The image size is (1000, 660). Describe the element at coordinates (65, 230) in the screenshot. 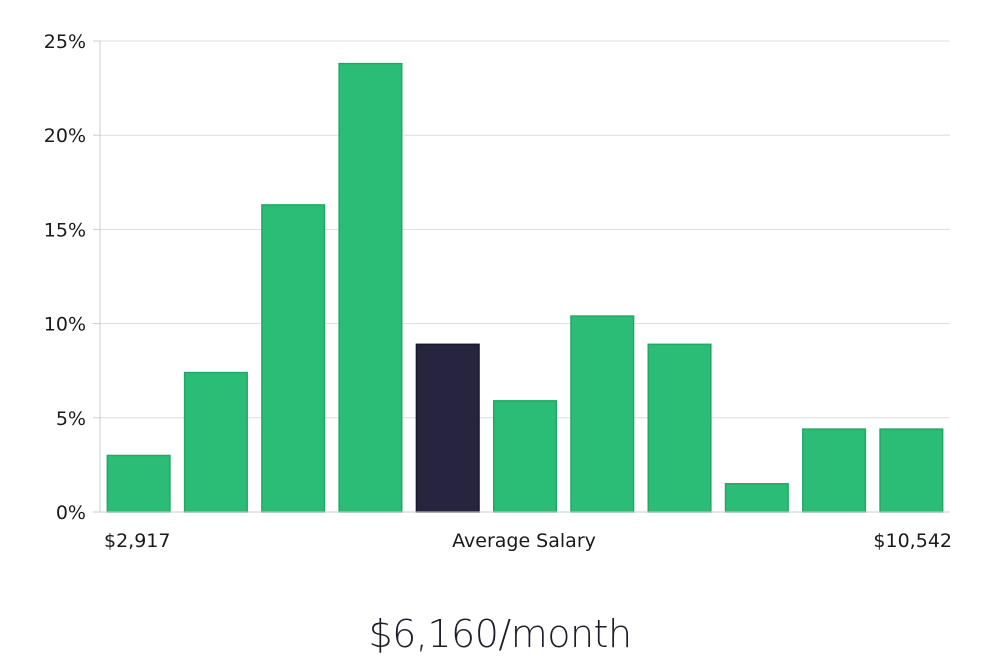

I see `y-tick-label: 15%` at that location.